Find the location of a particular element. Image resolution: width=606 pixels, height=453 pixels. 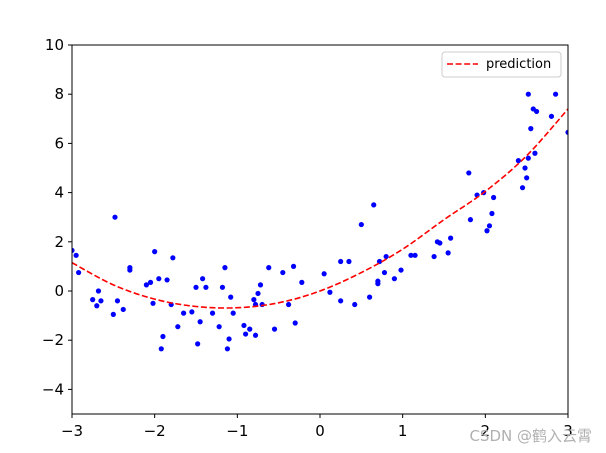

y-tick-label: 6 is located at coordinates (59, 143).